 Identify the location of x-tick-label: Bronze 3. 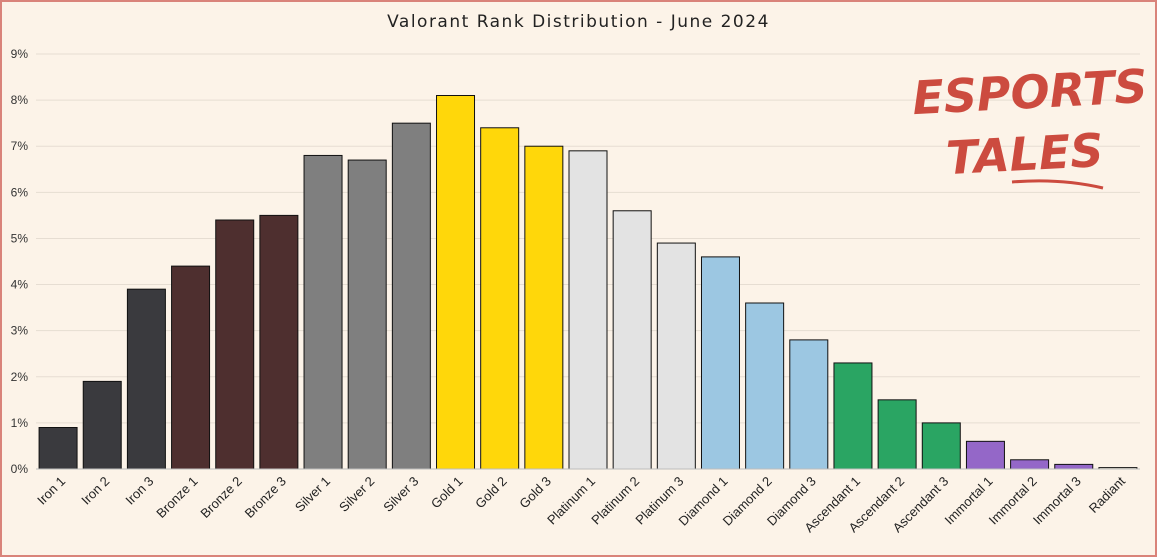
(265, 497).